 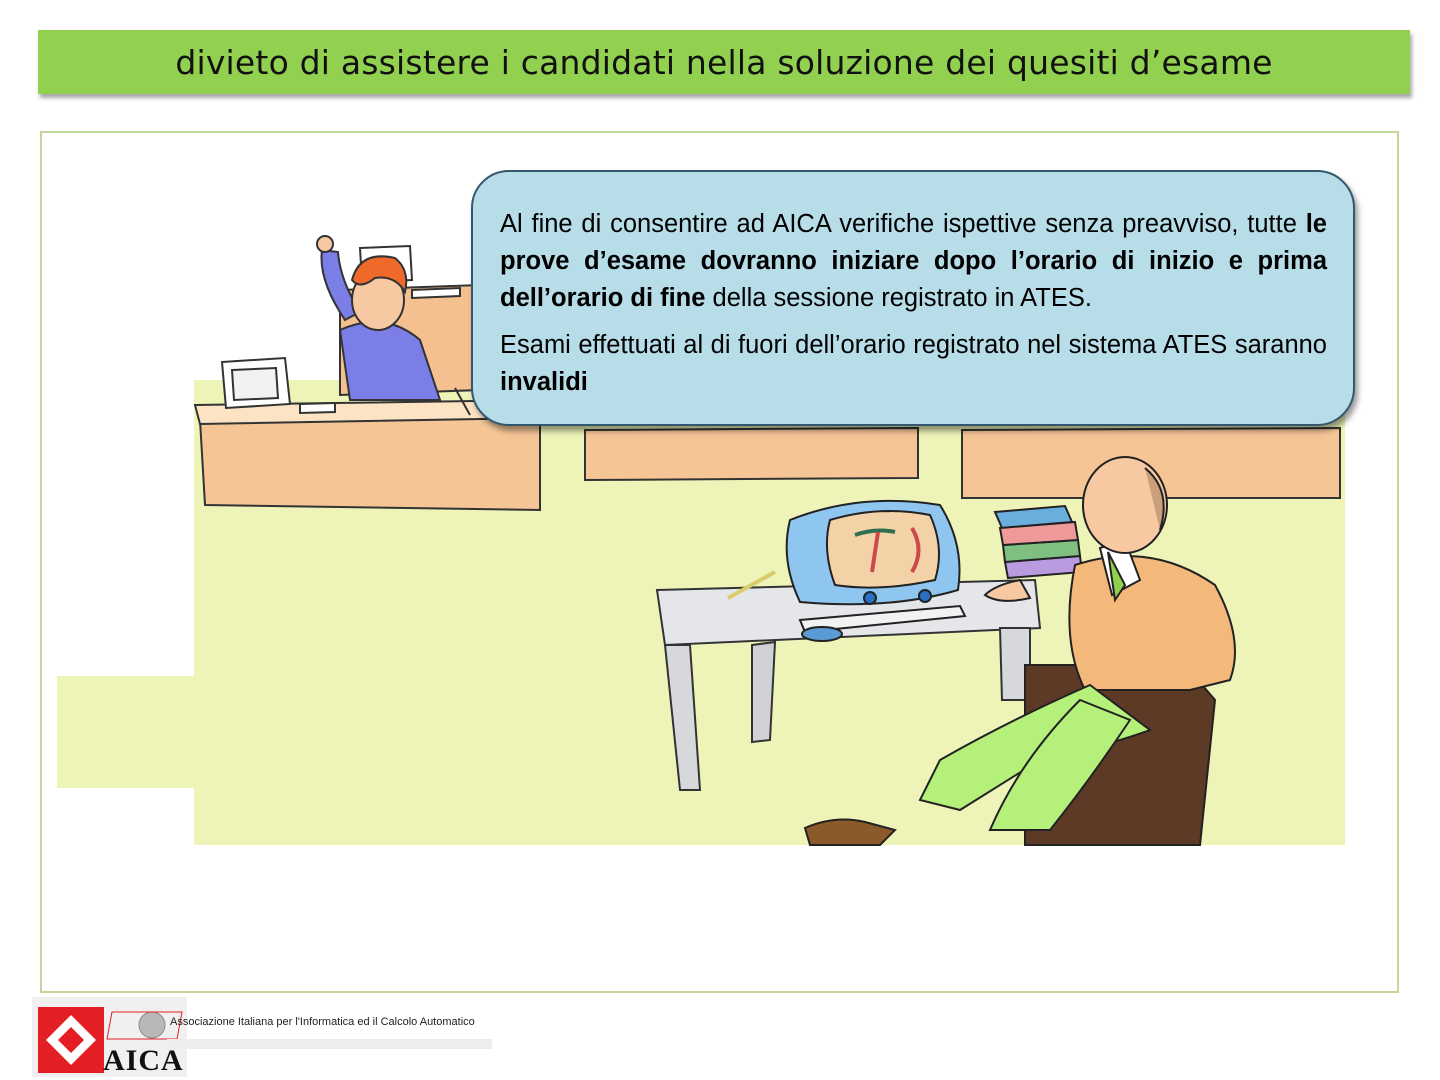 What do you see at coordinates (393, 325) in the screenshot?
I see `candidate-woman` at bounding box center [393, 325].